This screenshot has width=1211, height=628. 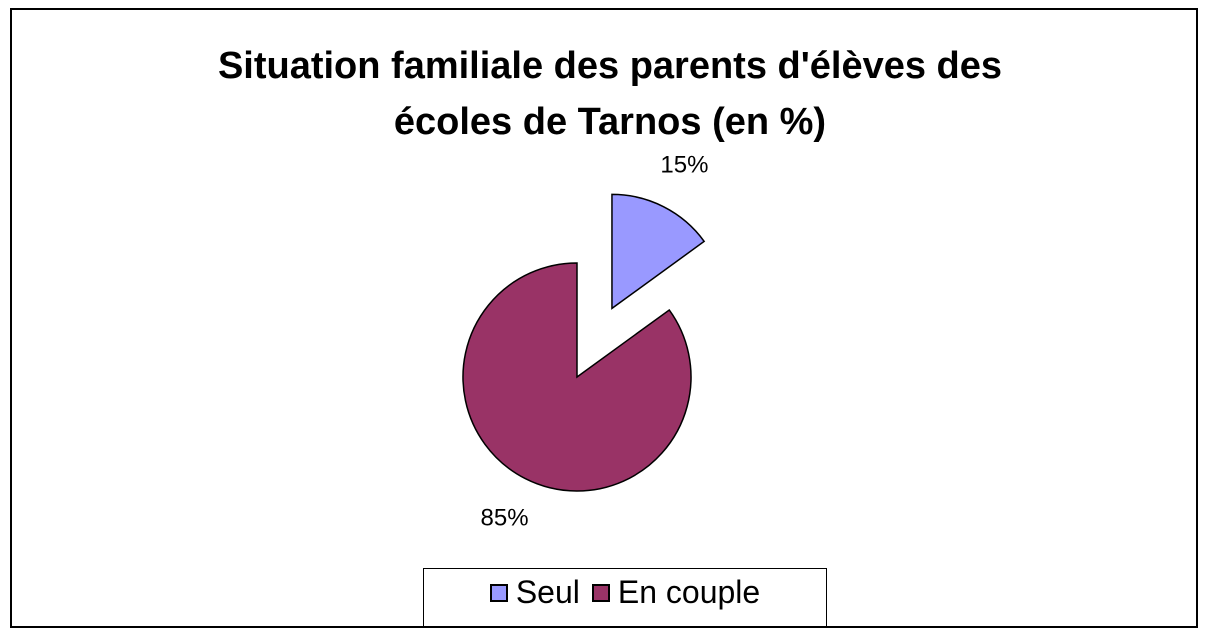 What do you see at coordinates (547, 592) in the screenshot?
I see `legend-label: Seul` at bounding box center [547, 592].